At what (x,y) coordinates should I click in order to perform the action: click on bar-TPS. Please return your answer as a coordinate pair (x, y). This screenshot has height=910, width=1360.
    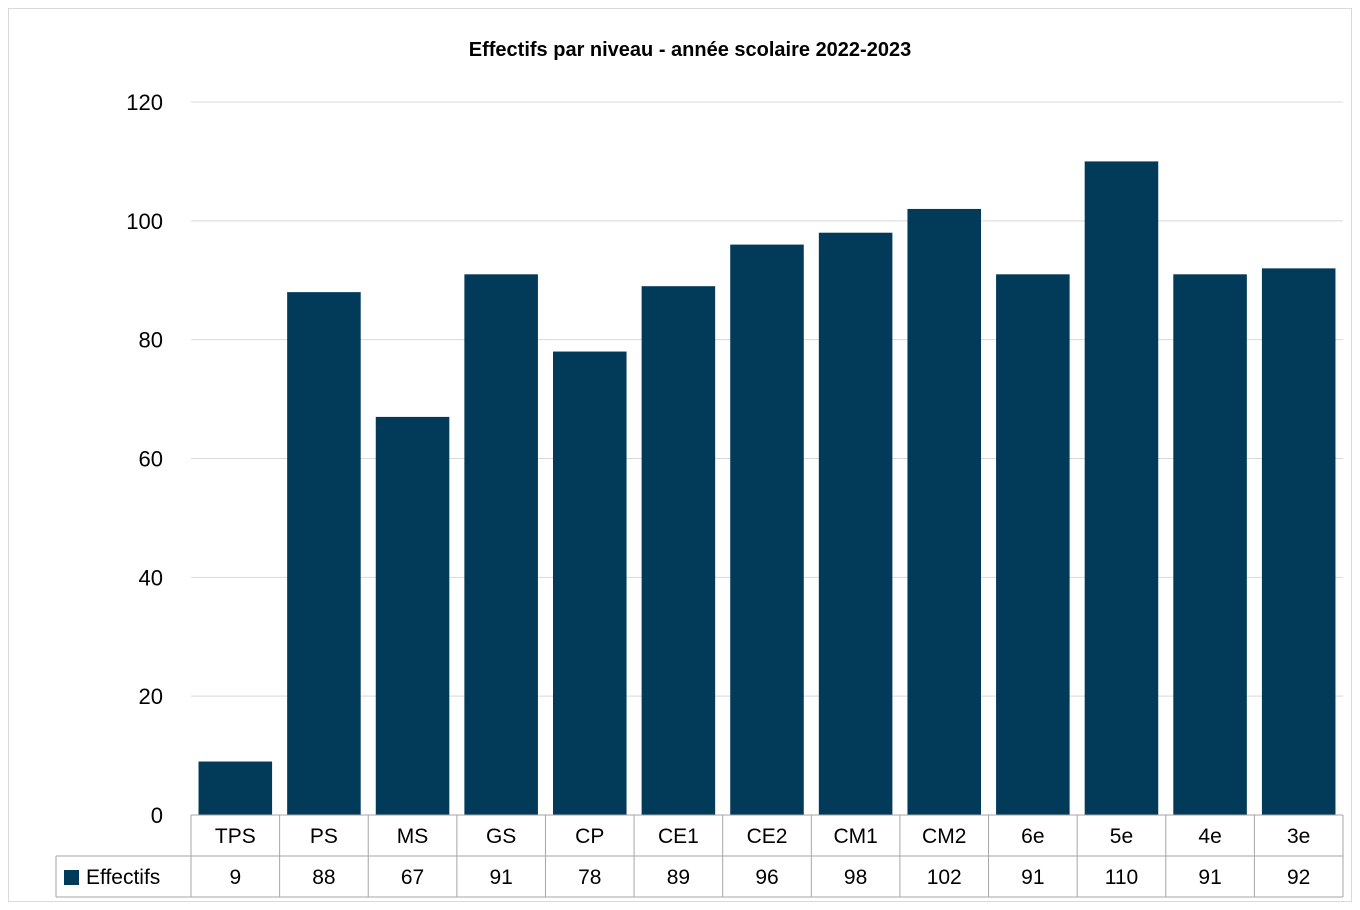
    Looking at the image, I should click on (236, 788).